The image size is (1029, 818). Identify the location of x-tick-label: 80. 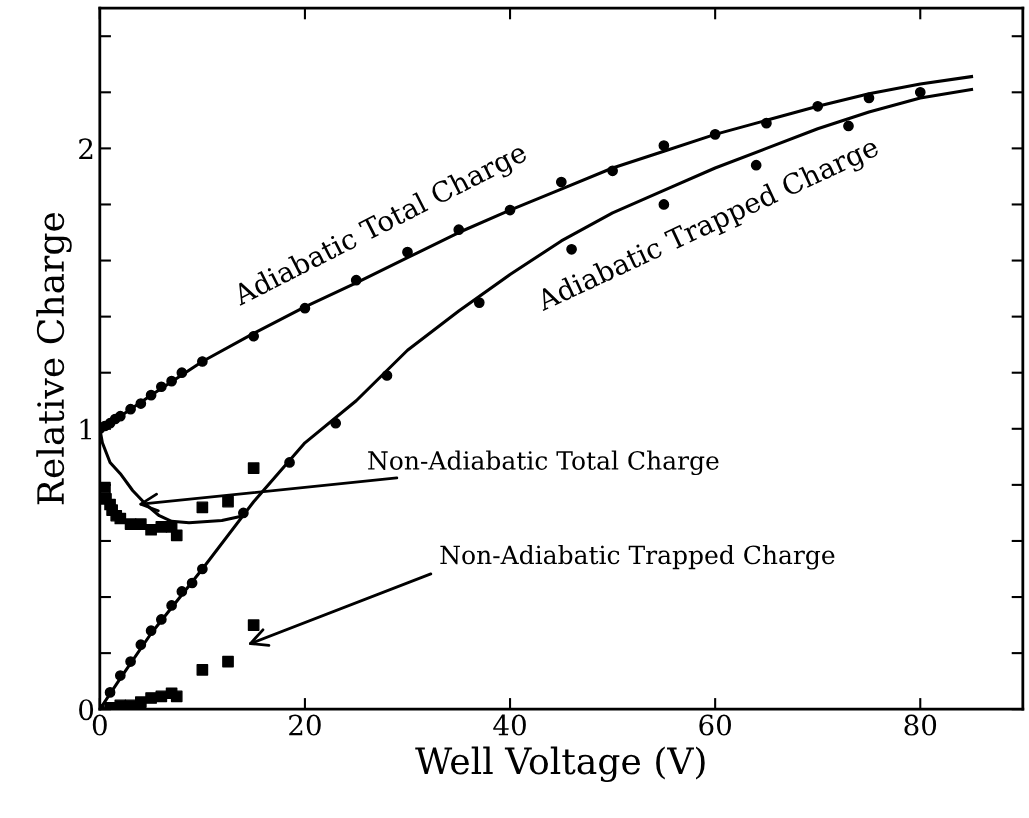
(920, 725).